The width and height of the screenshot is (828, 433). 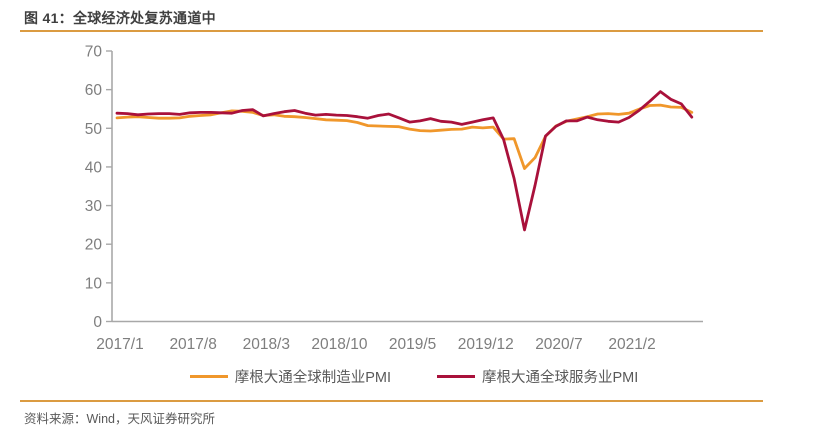 What do you see at coordinates (94, 129) in the screenshot?
I see `y-tick-label: 50` at bounding box center [94, 129].